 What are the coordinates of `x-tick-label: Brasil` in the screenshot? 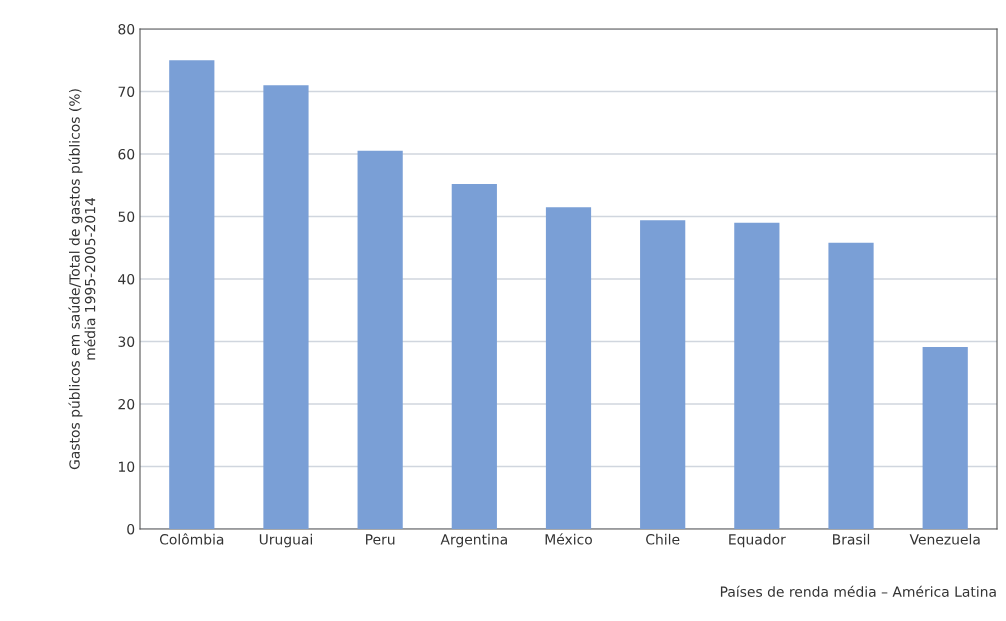 It's located at (851, 539).